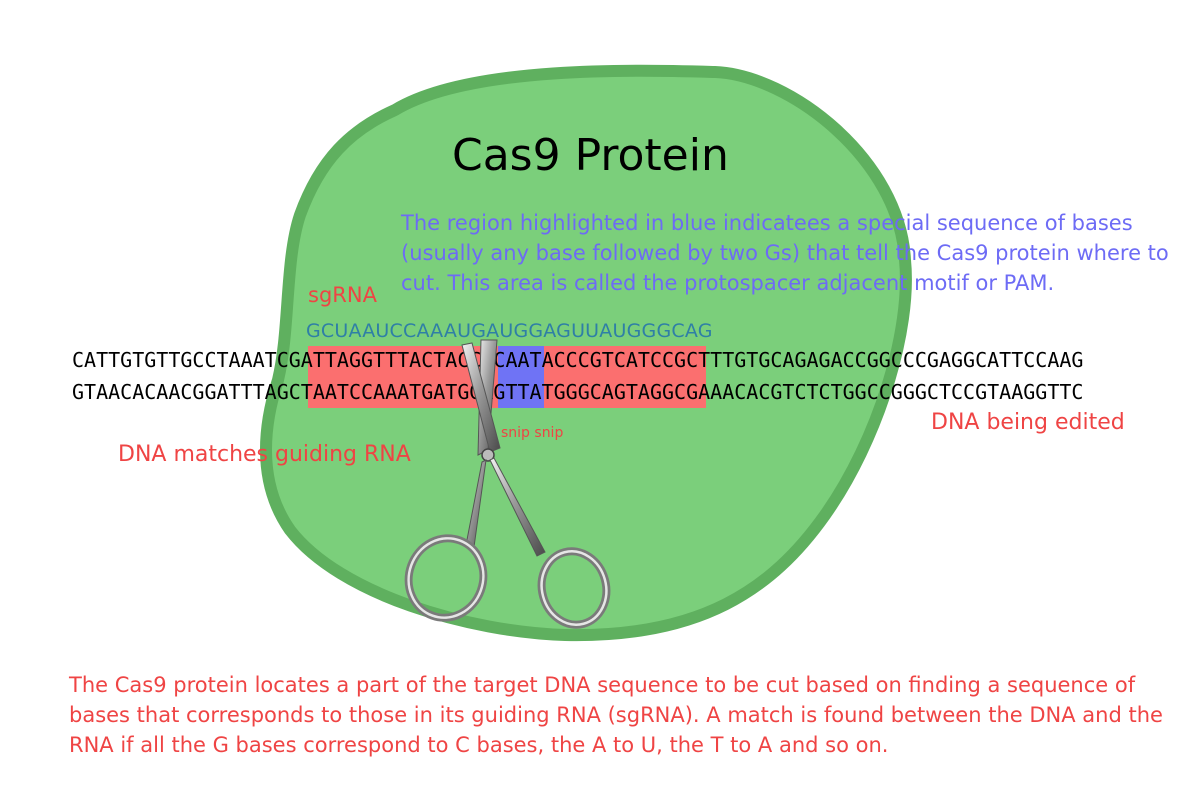 The image size is (1200, 800). What do you see at coordinates (590, 155) in the screenshot?
I see `protein-title: Cas9 Protein` at bounding box center [590, 155].